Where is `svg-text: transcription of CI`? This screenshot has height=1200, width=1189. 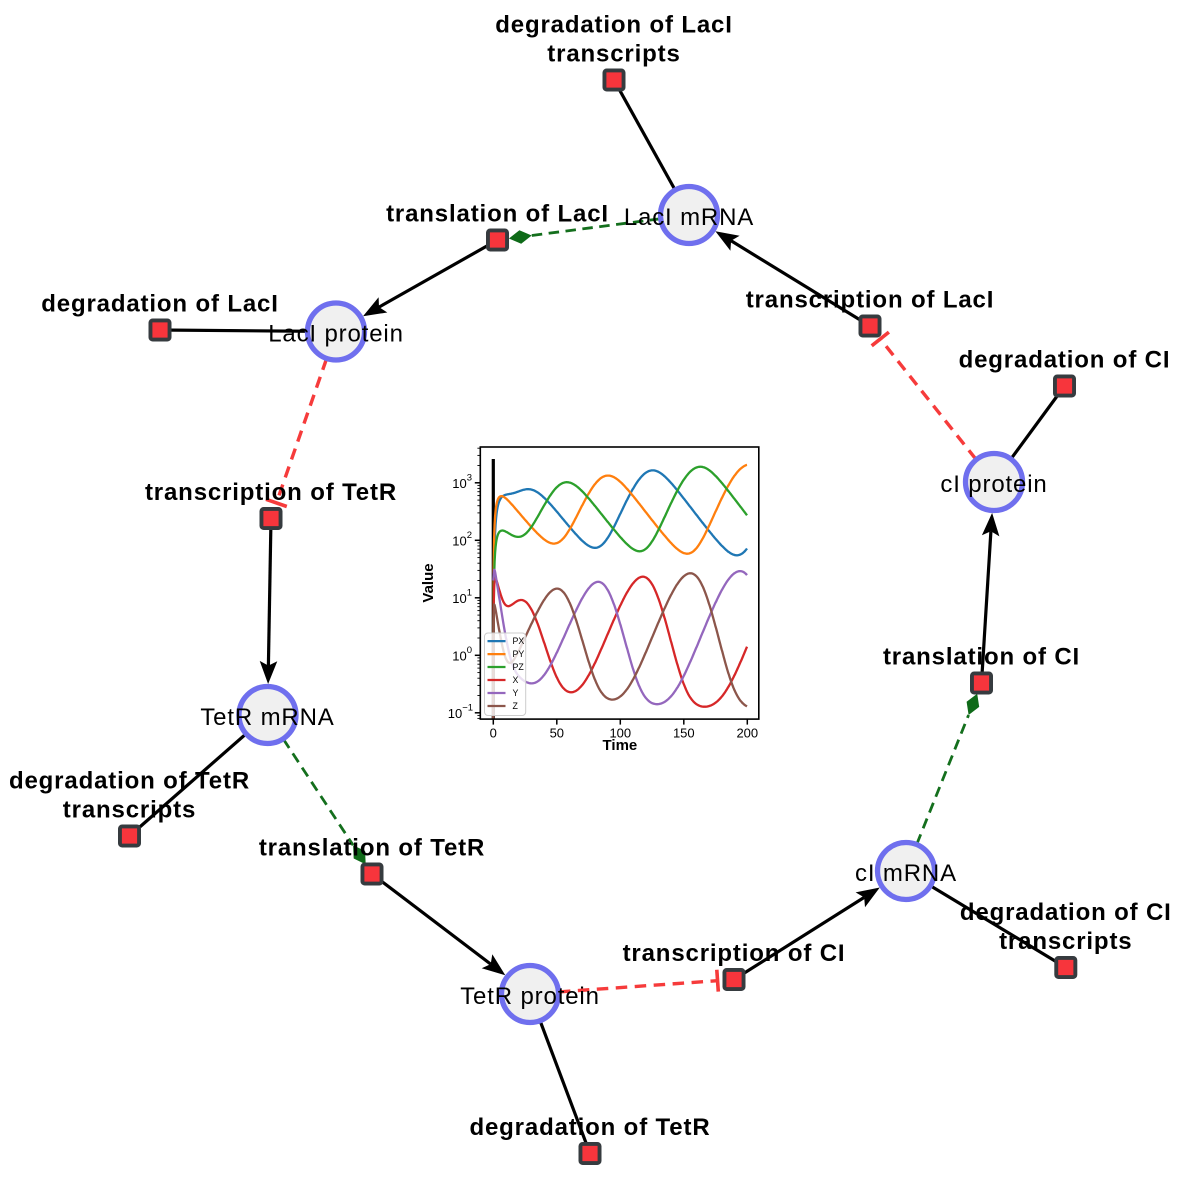 svg-text: transcription of CI is located at coordinates (734, 953).